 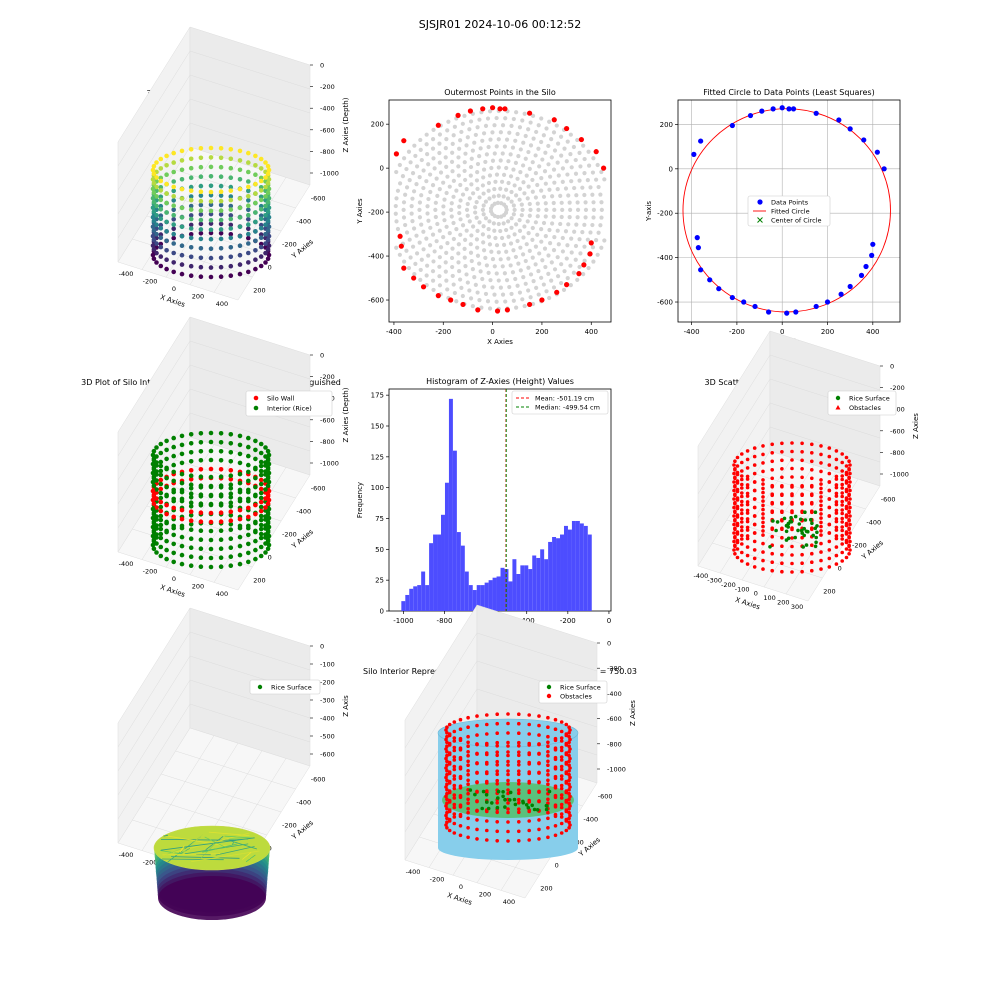 I want to click on y-tick-label: -600, so click(x=665, y=303).